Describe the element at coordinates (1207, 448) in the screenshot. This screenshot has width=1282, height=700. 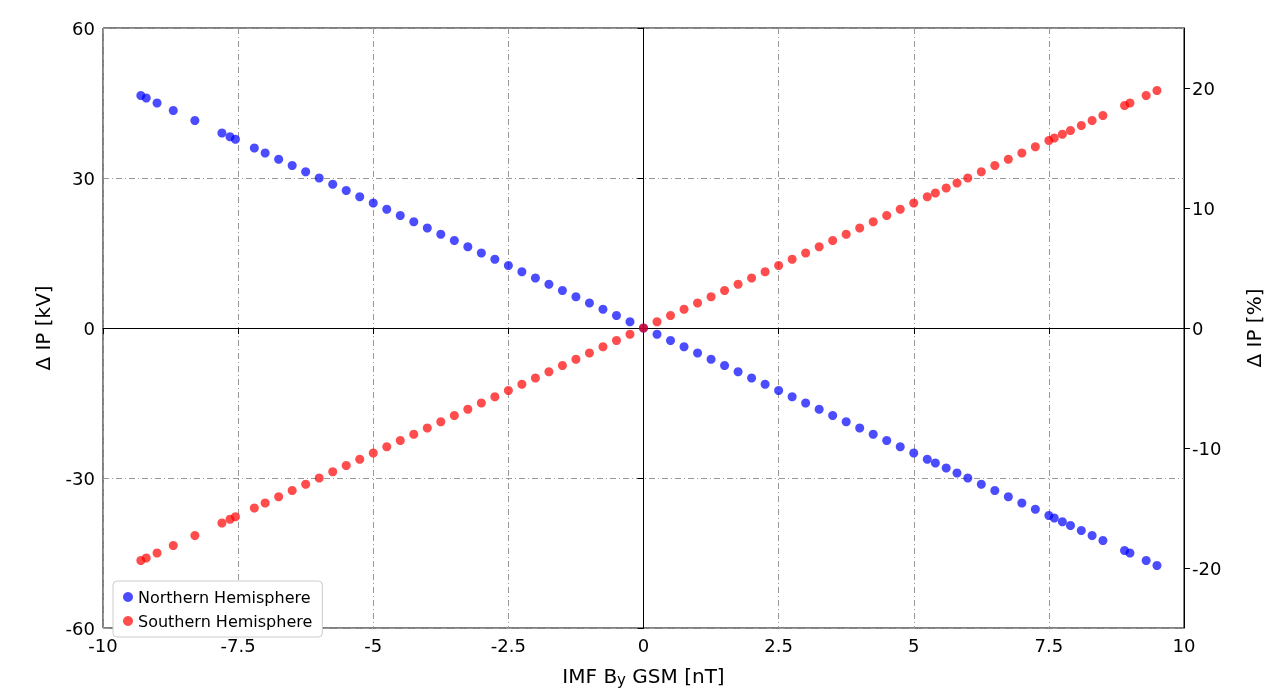
I see `y2-tick-label: -10` at that location.